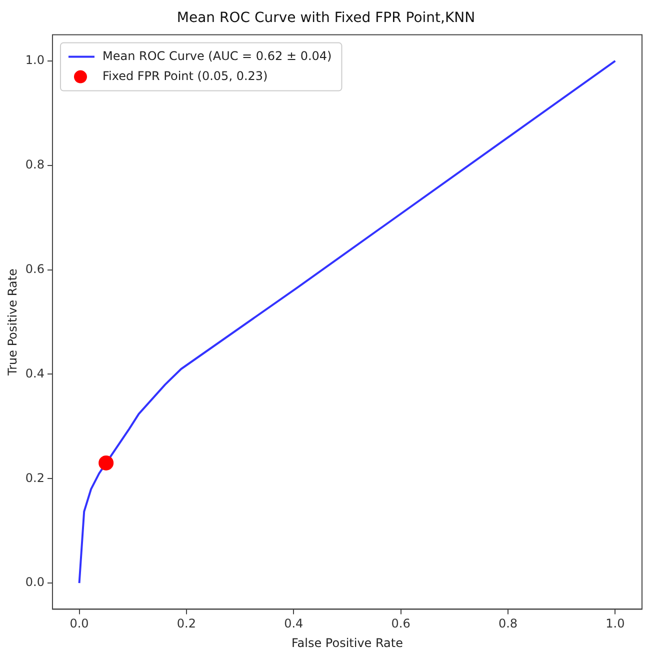 The height and width of the screenshot is (657, 650). Describe the element at coordinates (508, 623) in the screenshot. I see `x-tick-label: 0.8` at that location.